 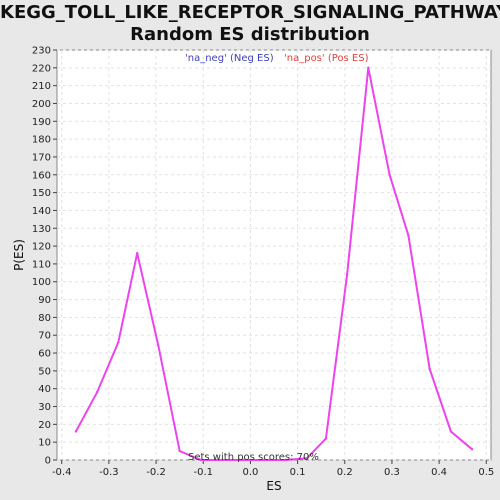 What do you see at coordinates (298, 472) in the screenshot?
I see `x-tick-label: 0.1` at bounding box center [298, 472].